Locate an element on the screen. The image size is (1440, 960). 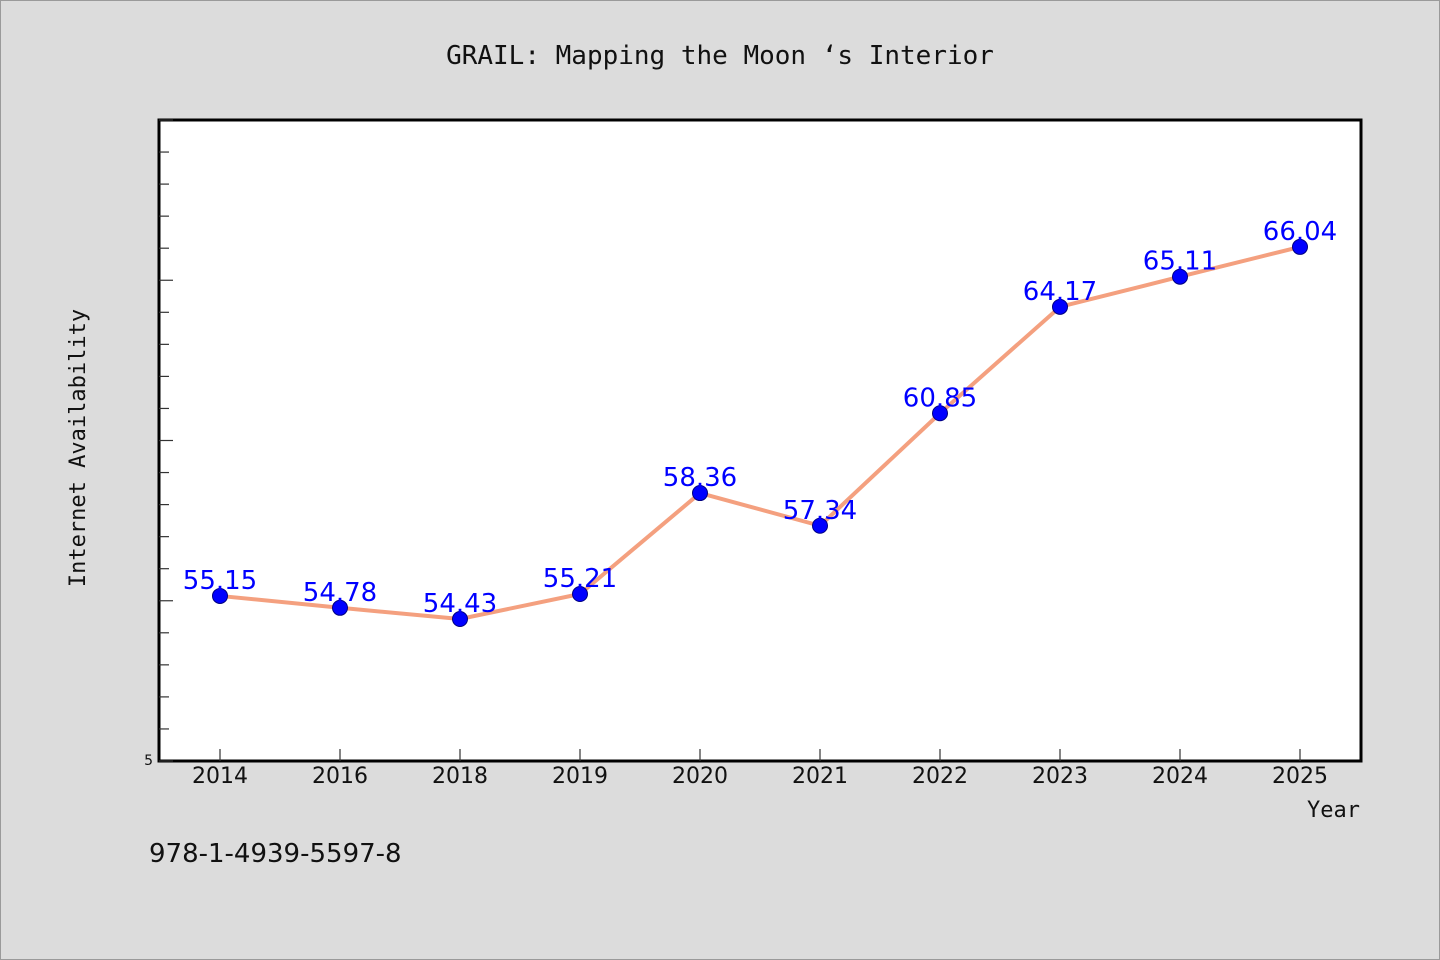
y-axis-label: Internet Availability is located at coordinates (78, 448).